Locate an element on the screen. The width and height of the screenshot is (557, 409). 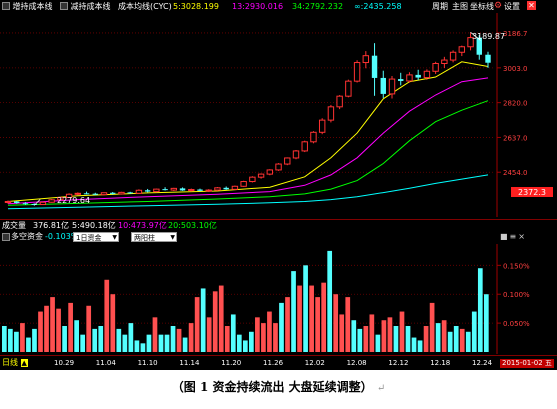
axis-tick-label: 2454.0 is located at coordinates (515, 173).